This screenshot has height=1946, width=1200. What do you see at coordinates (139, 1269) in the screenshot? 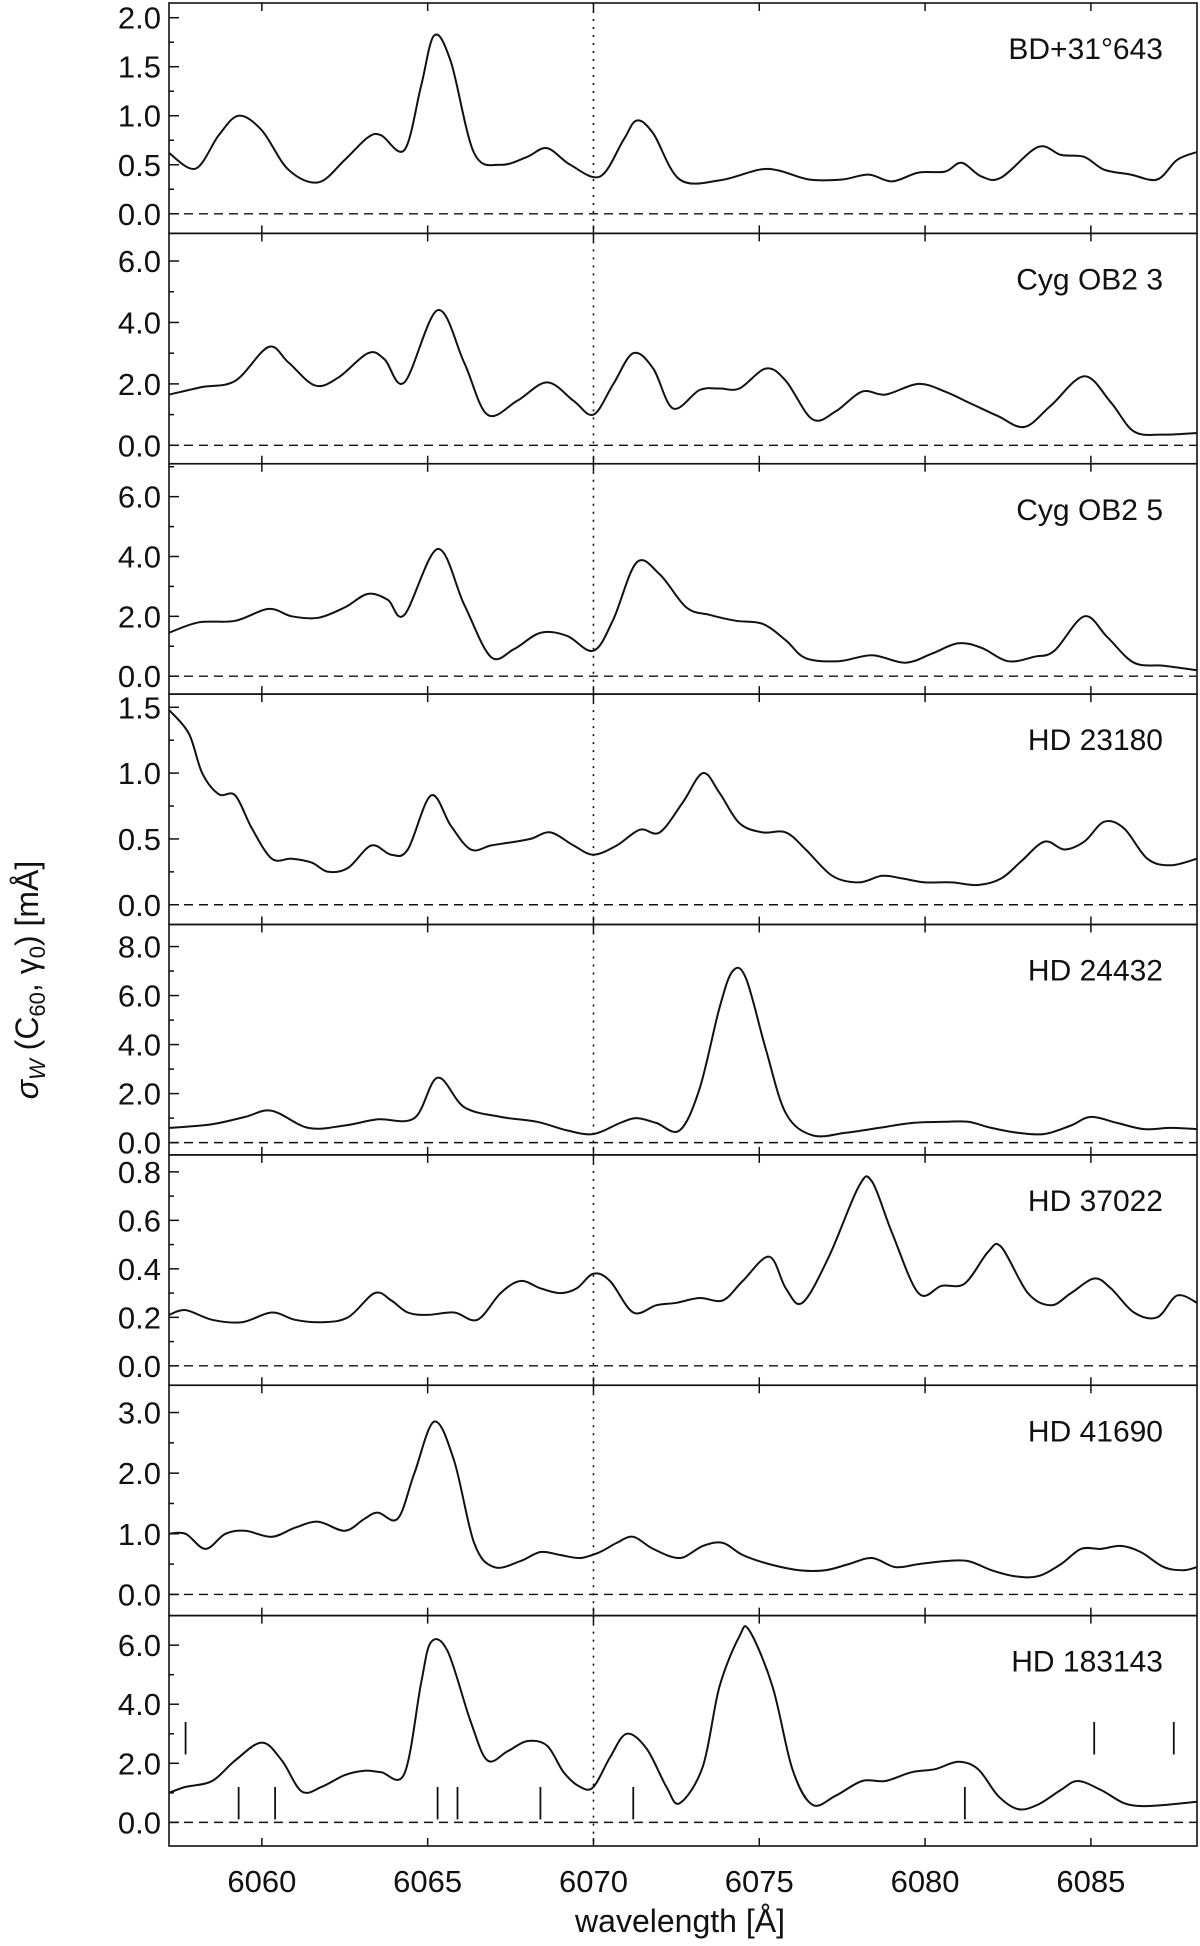
I see `y-tick-label: 0.4` at bounding box center [139, 1269].